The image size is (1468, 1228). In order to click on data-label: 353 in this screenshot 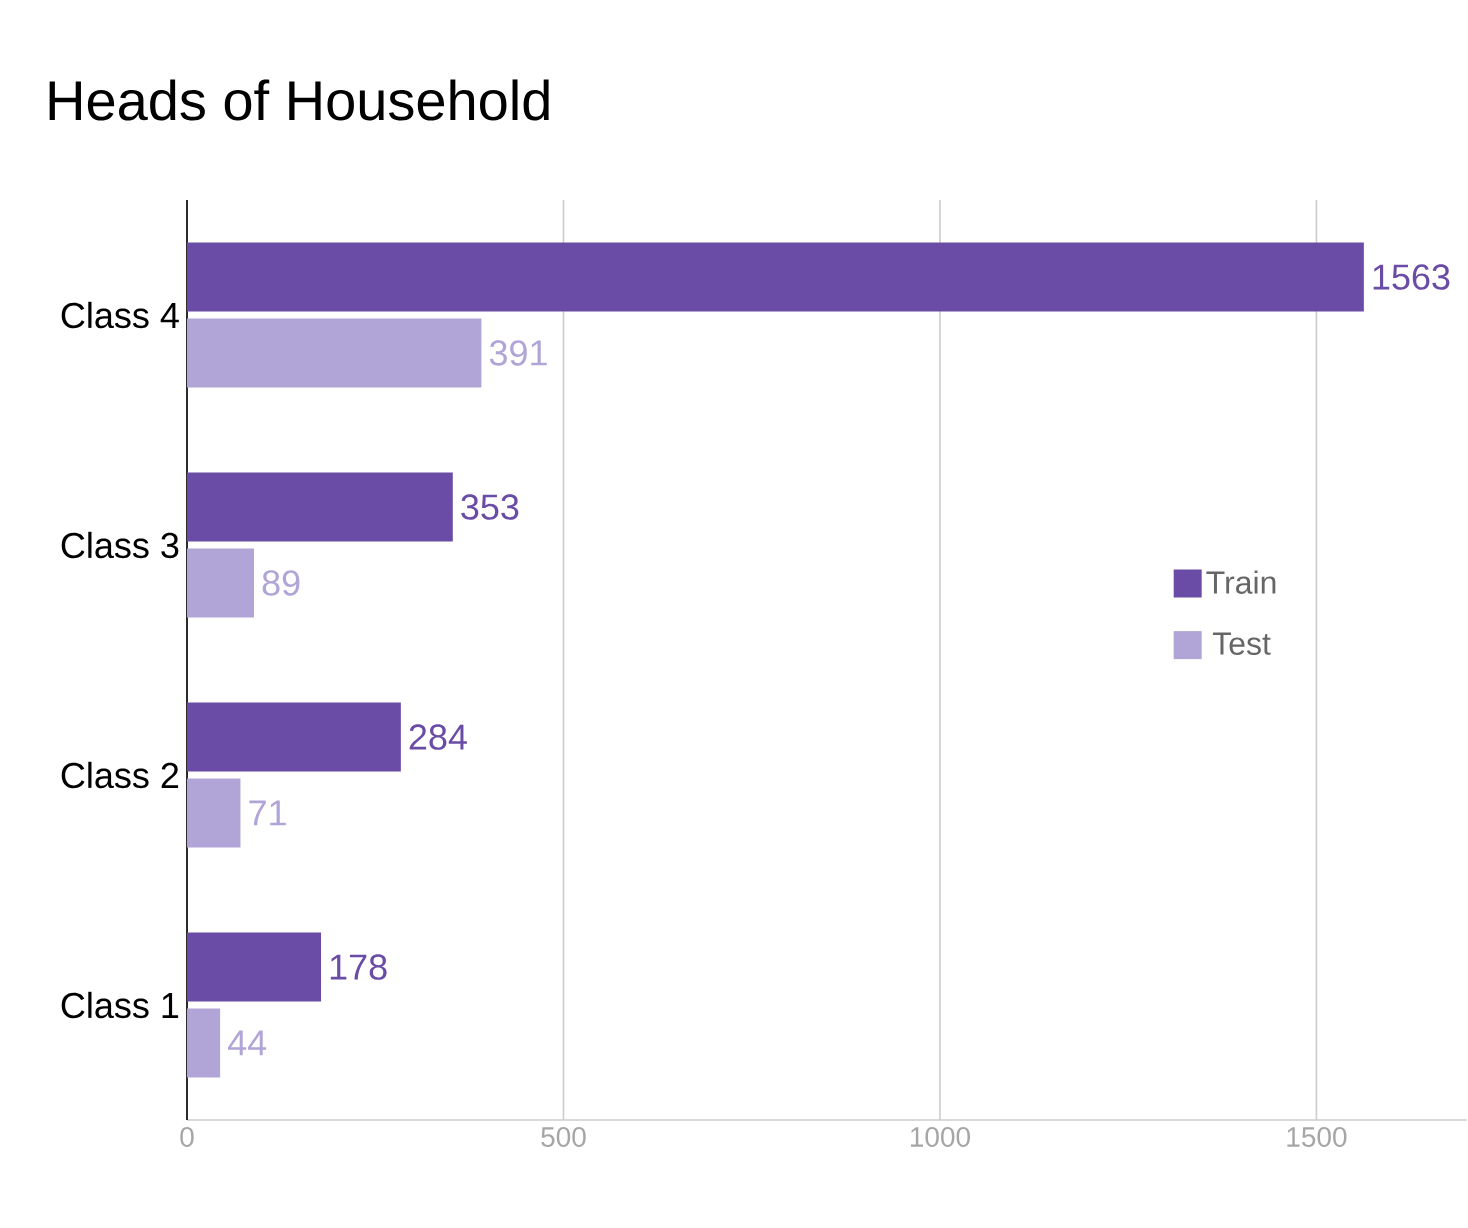, I will do `click(490, 507)`.